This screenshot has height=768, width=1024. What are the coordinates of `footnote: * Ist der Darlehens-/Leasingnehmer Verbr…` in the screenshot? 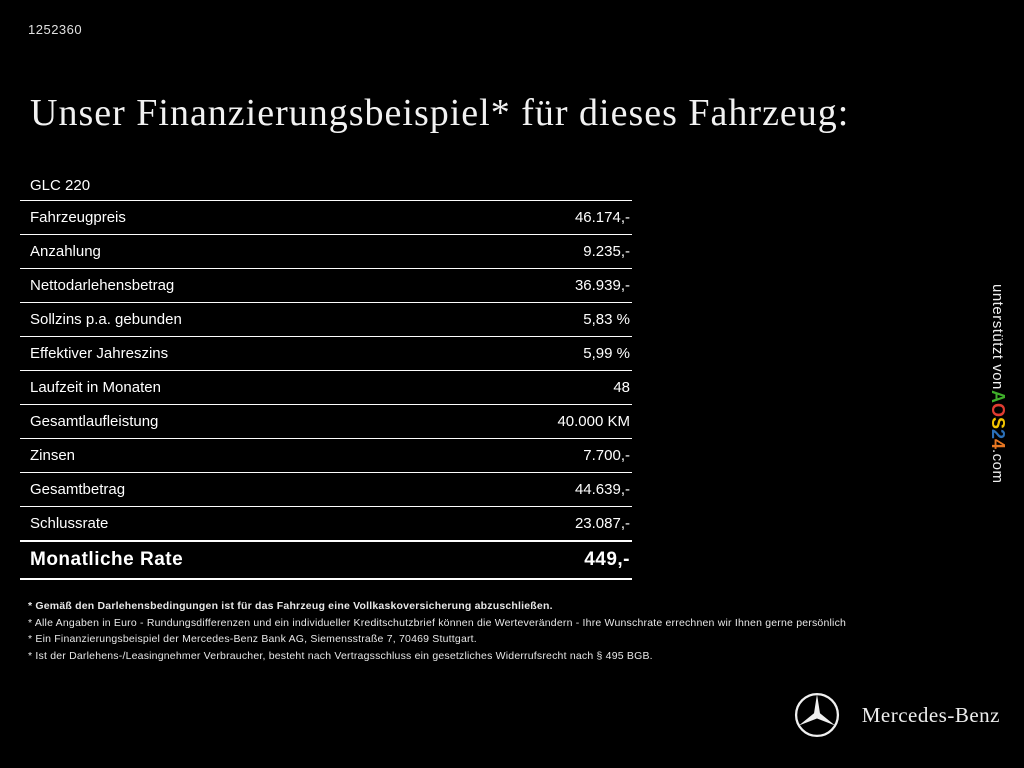 It's located at (340, 655).